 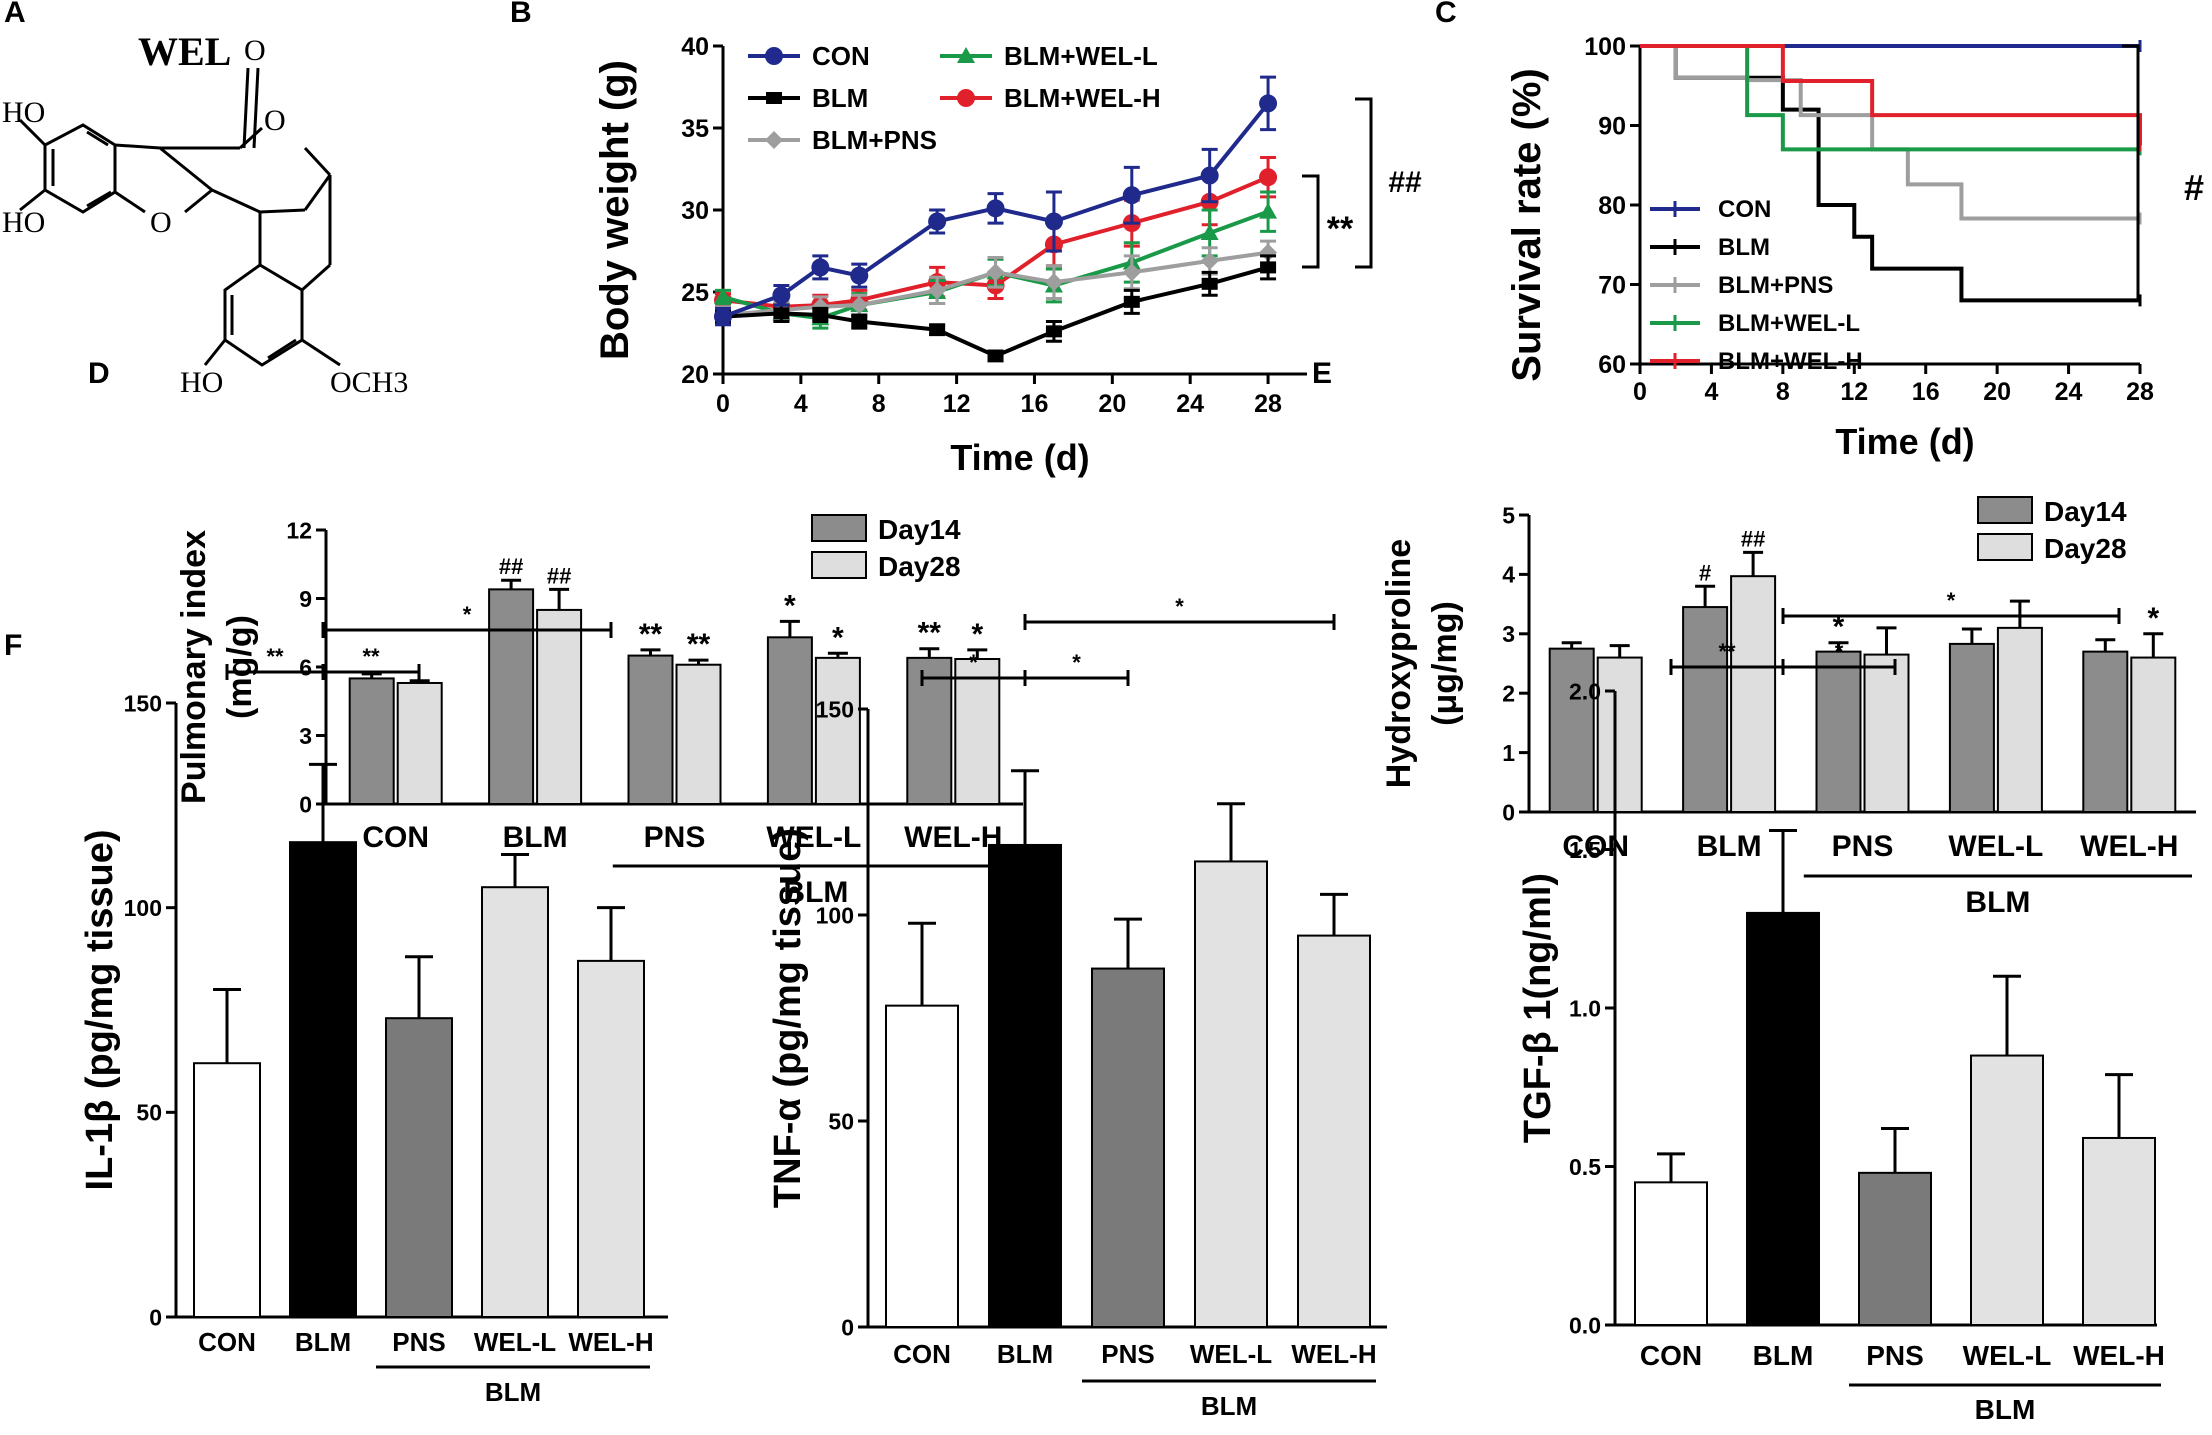 I want to click on E-y-tick-label: 3, so click(x=1508, y=634).